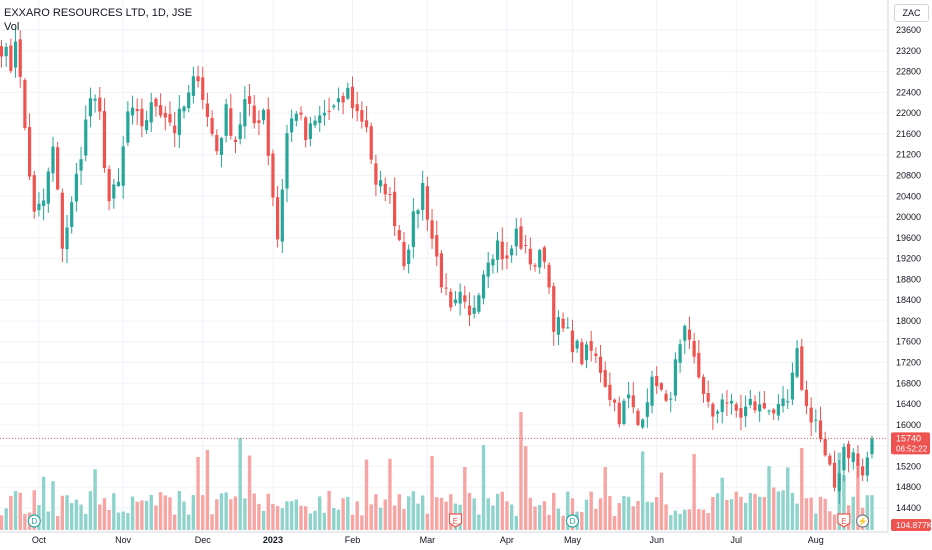  I want to click on price-tick-label: 22800, so click(908, 72).